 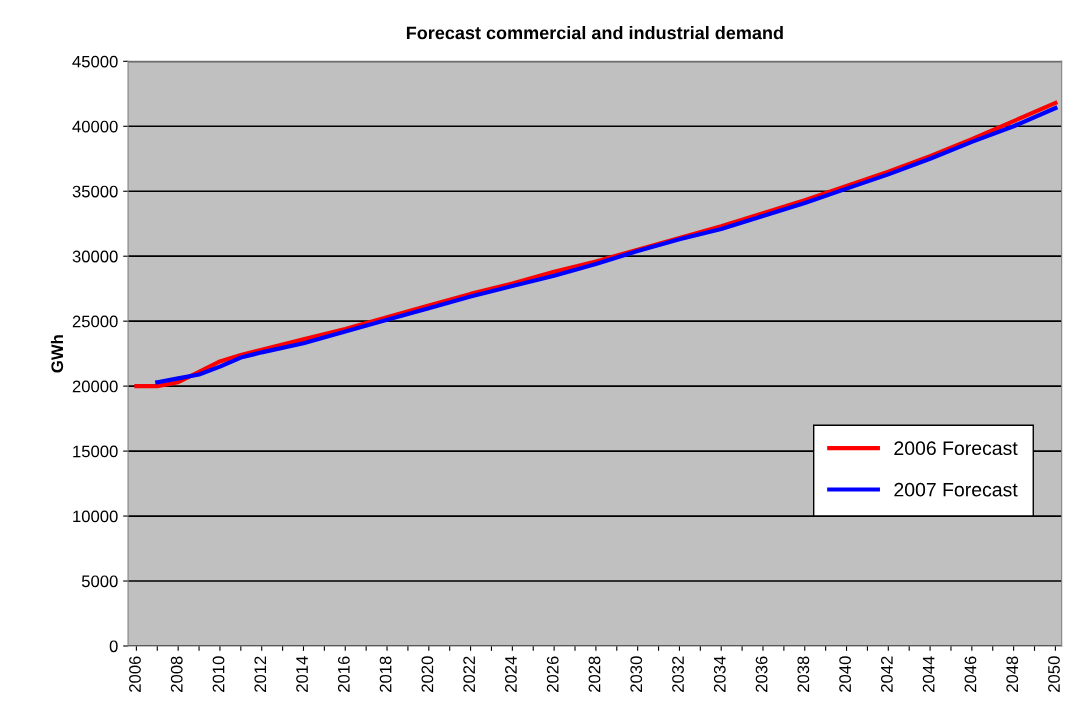 What do you see at coordinates (95, 61) in the screenshot?
I see `y-tick-label: 45000` at bounding box center [95, 61].